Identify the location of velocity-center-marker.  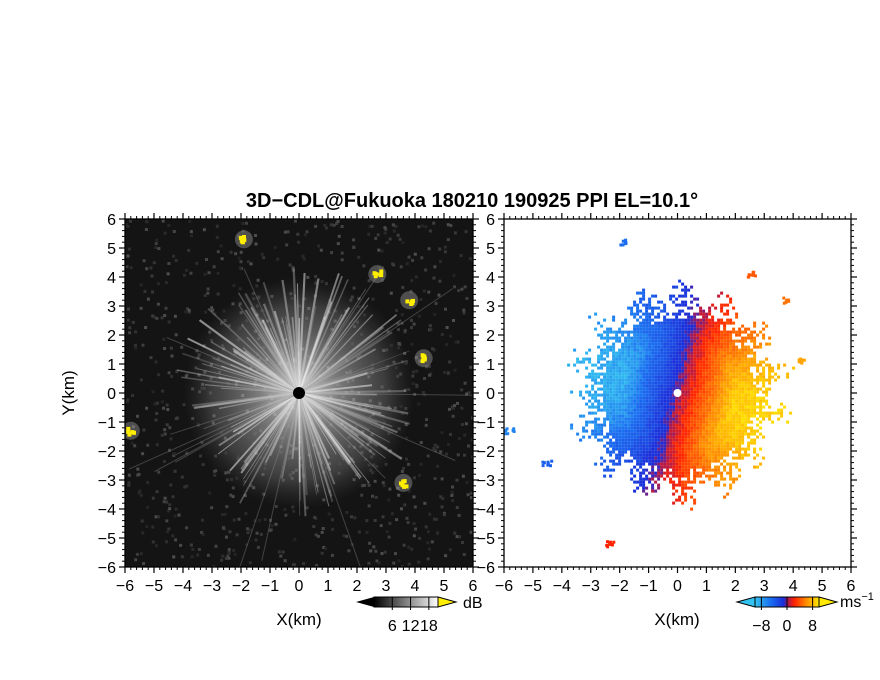
(677, 393).